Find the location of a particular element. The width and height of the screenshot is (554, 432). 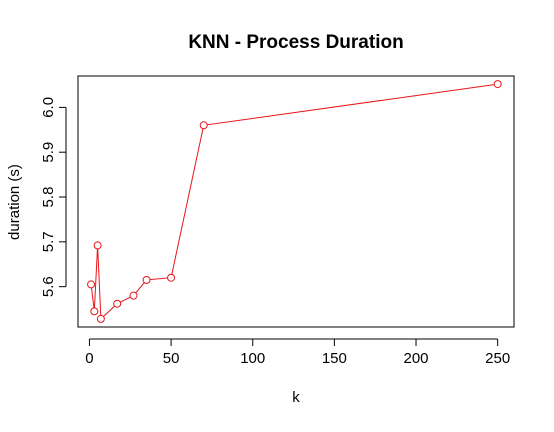

x-axis-label: k is located at coordinates (296, 397).